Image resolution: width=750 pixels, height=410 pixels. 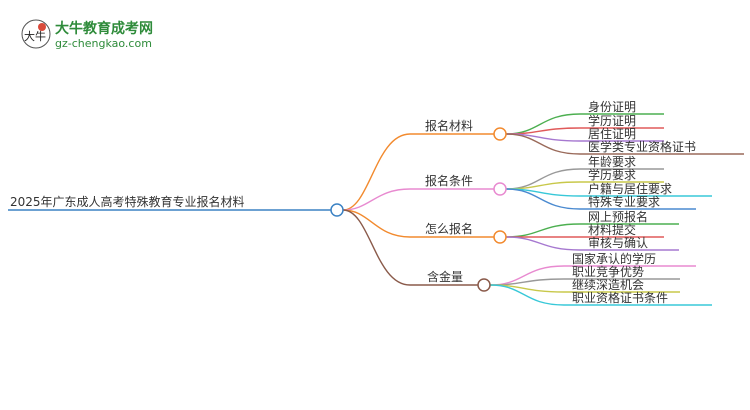 I want to click on leaf-label: 职业资格证书条件, so click(x=620, y=297).